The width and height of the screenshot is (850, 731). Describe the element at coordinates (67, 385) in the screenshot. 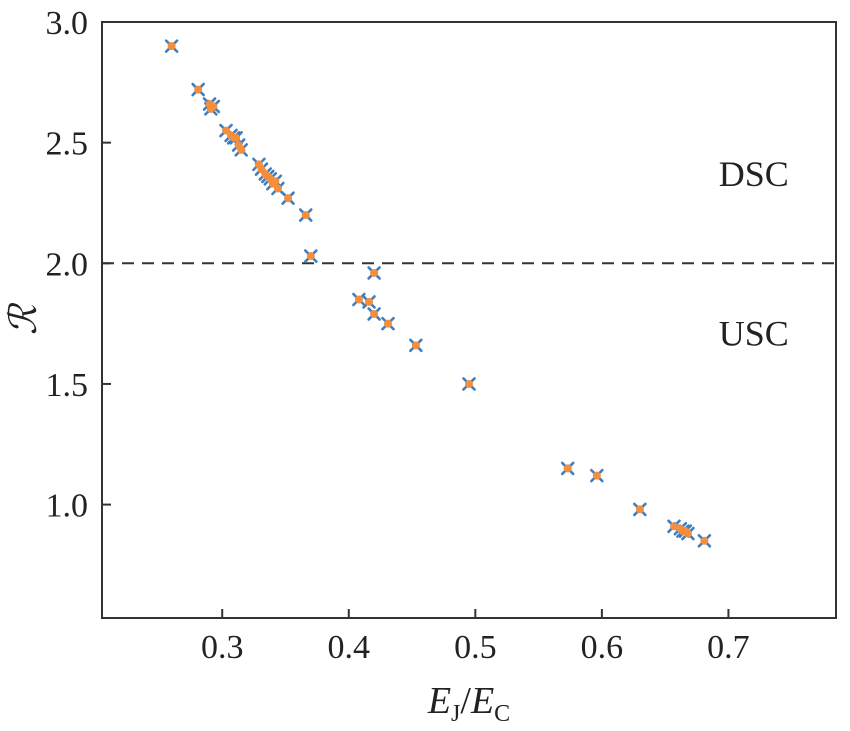

I see `y-tick-label: 1.5` at that location.